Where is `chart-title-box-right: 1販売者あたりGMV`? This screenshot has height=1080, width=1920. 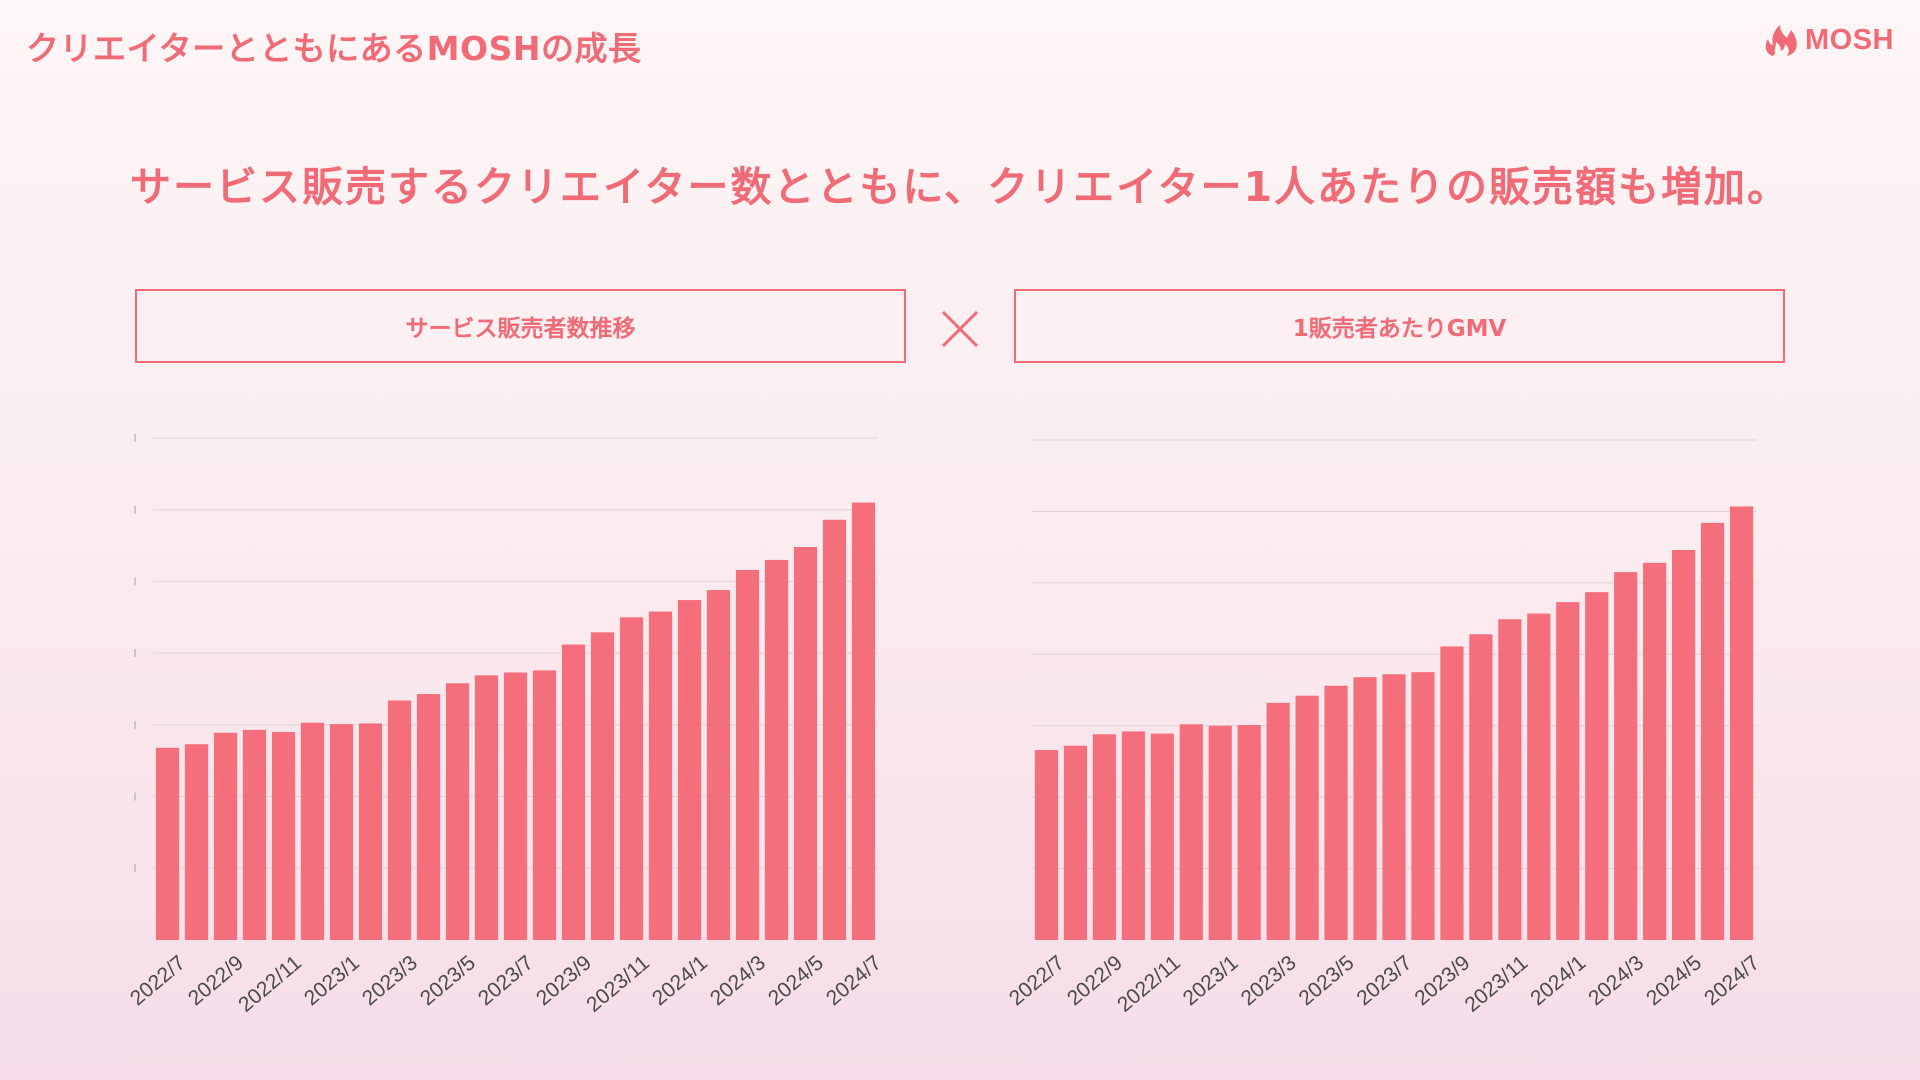
chart-title-box-right: 1販売者あたりGMV is located at coordinates (1399, 326).